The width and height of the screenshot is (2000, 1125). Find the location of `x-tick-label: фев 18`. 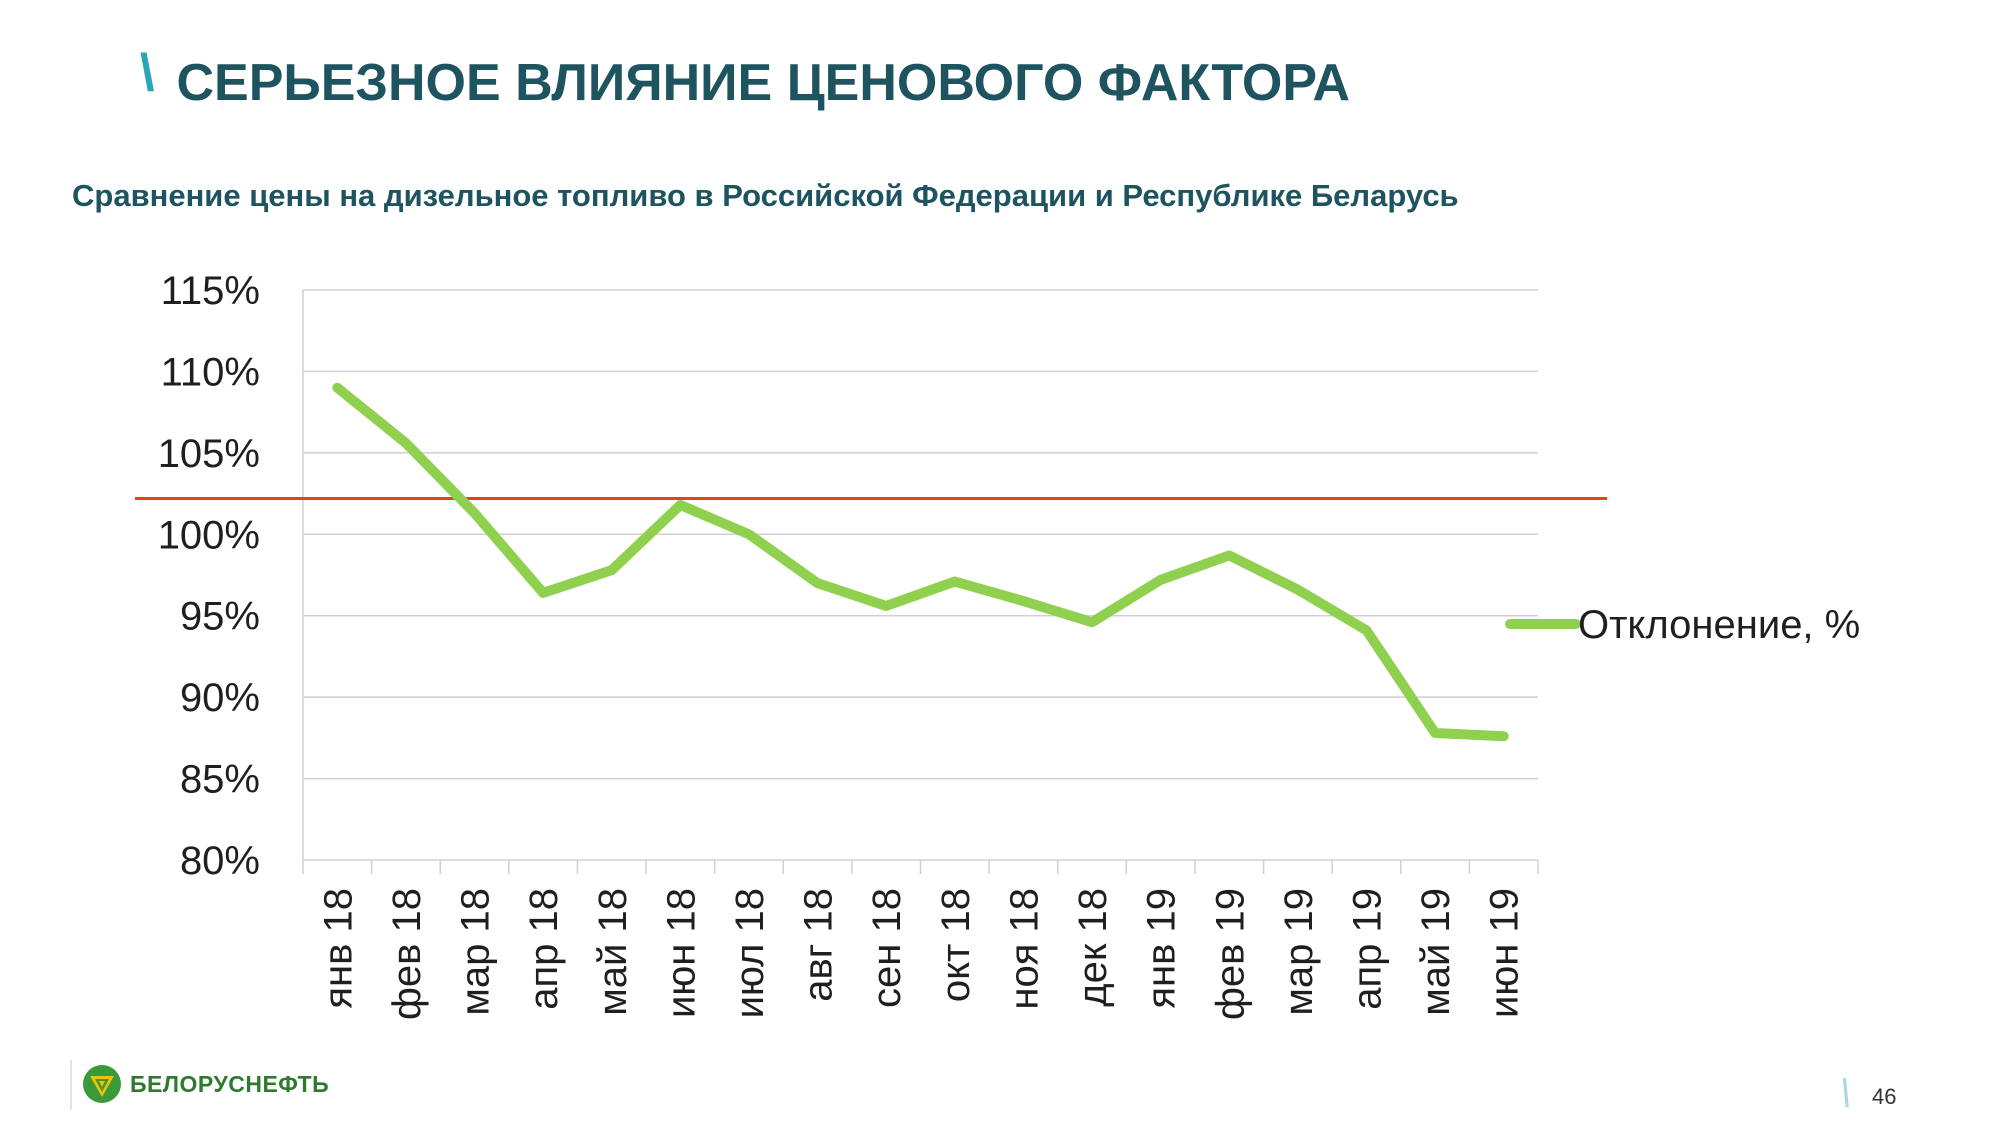

x-tick-label: фев 18 is located at coordinates (407, 954).